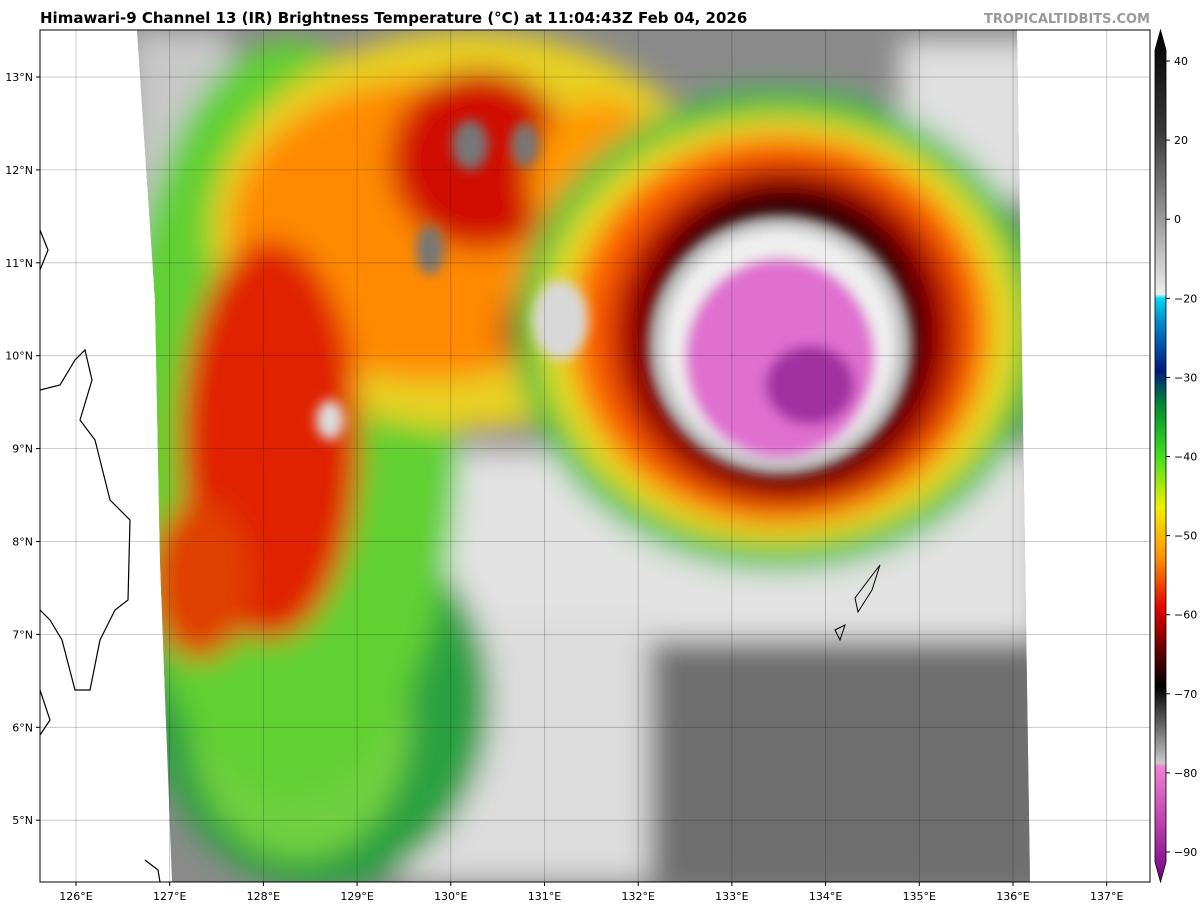  What do you see at coordinates (22, 820) in the screenshot?
I see `lat-label: 5°N` at bounding box center [22, 820].